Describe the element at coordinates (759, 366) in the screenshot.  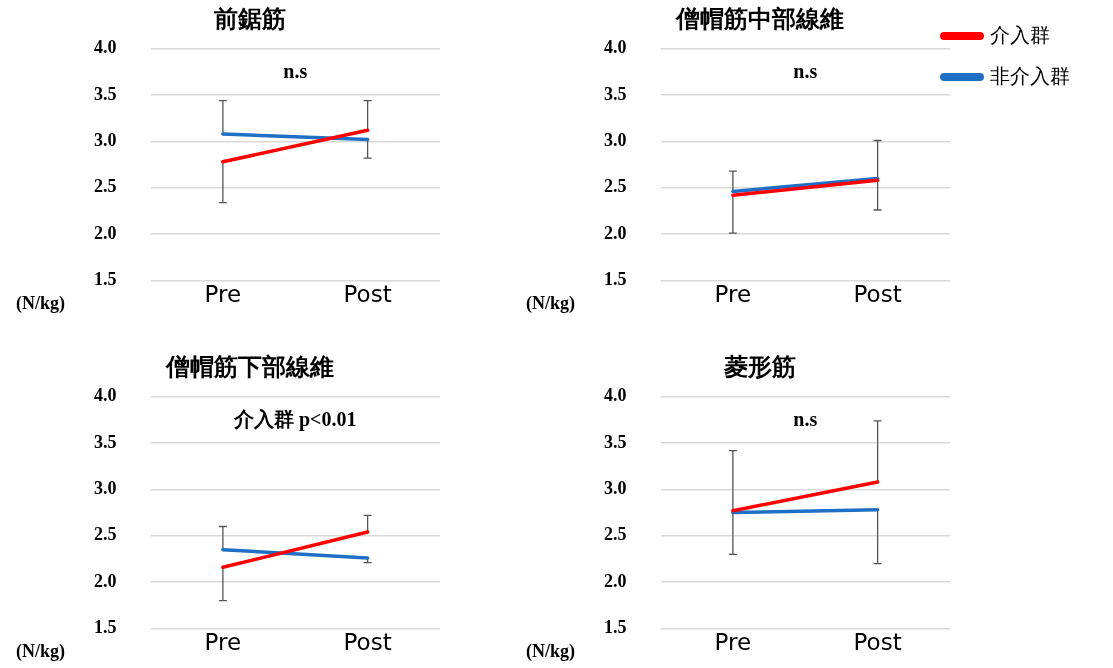
I see `chart-title: 菱形筋` at that location.